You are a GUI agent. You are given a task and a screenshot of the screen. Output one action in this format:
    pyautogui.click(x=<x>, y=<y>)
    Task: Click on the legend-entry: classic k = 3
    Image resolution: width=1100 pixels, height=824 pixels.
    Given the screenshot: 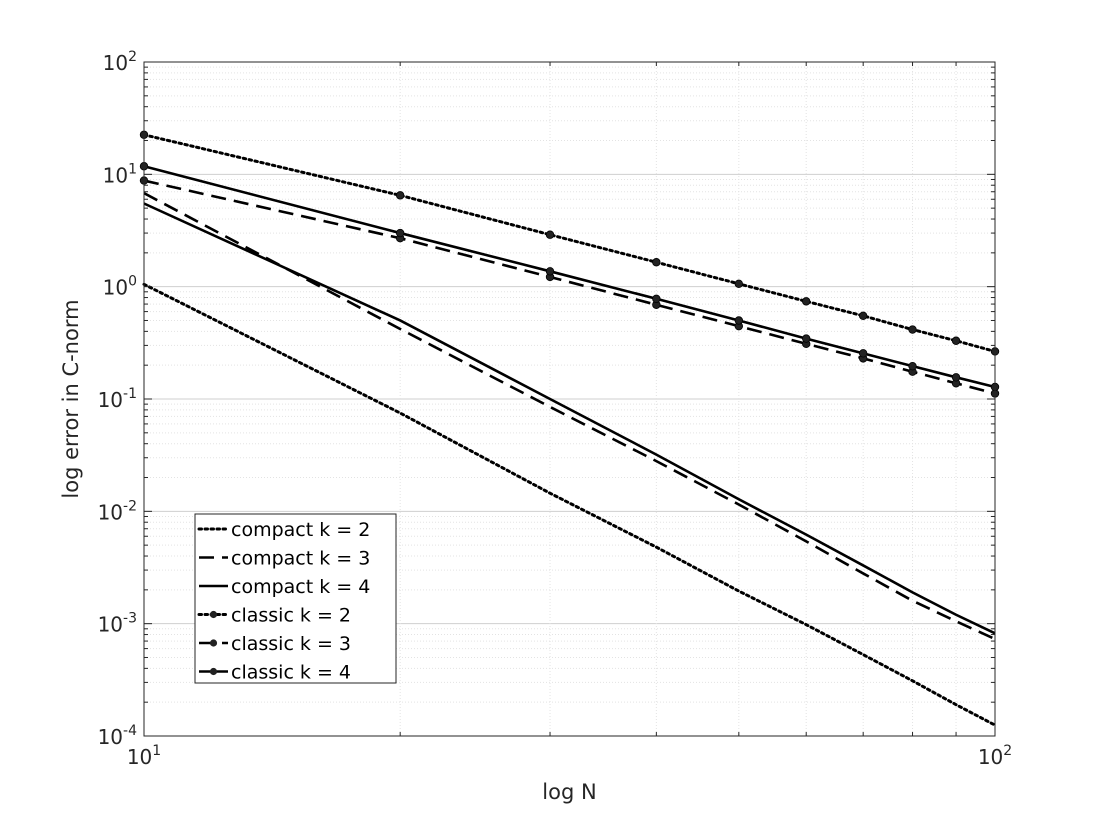 What is the action you would take?
    pyautogui.click(x=275, y=644)
    